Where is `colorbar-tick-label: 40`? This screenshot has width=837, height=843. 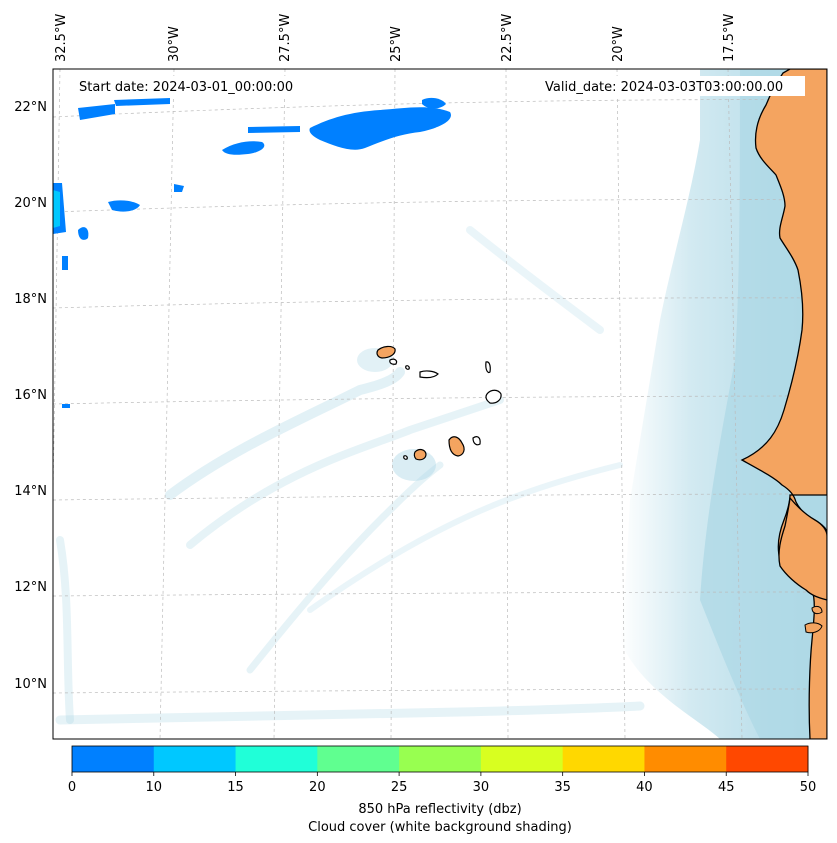
colorbar-tick-label: 40 is located at coordinates (644, 787).